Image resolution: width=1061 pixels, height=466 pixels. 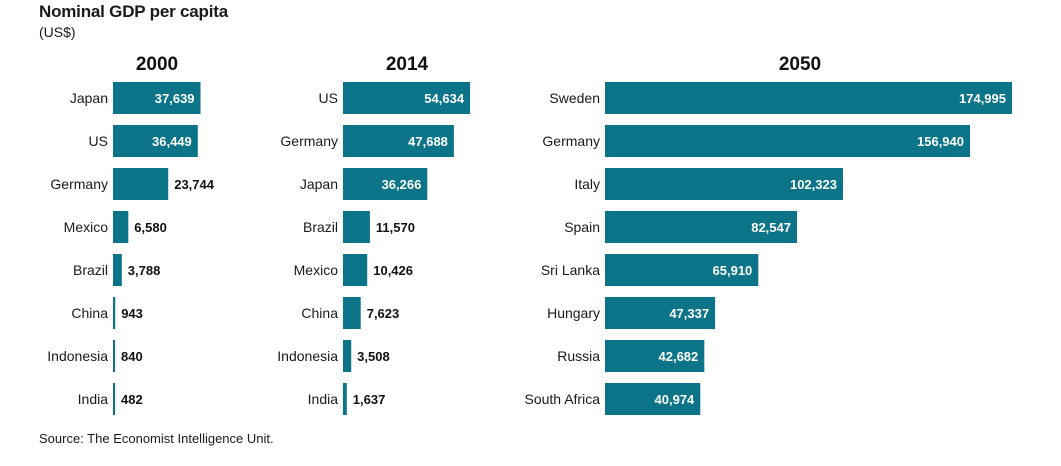 What do you see at coordinates (813, 184) in the screenshot?
I see `data-label: 102,323` at bounding box center [813, 184].